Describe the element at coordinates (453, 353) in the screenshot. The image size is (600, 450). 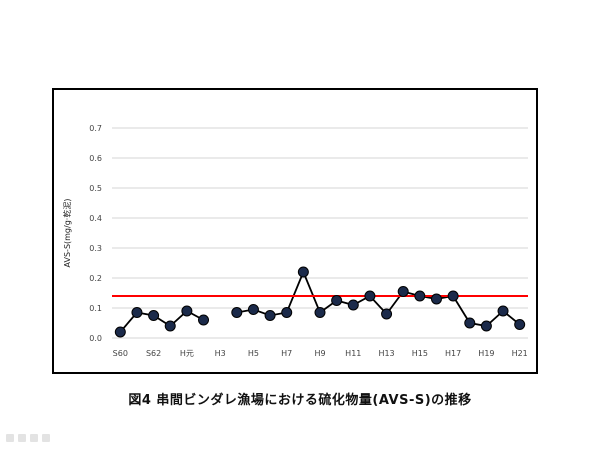
I see `x-tick-label: H17` at that location.